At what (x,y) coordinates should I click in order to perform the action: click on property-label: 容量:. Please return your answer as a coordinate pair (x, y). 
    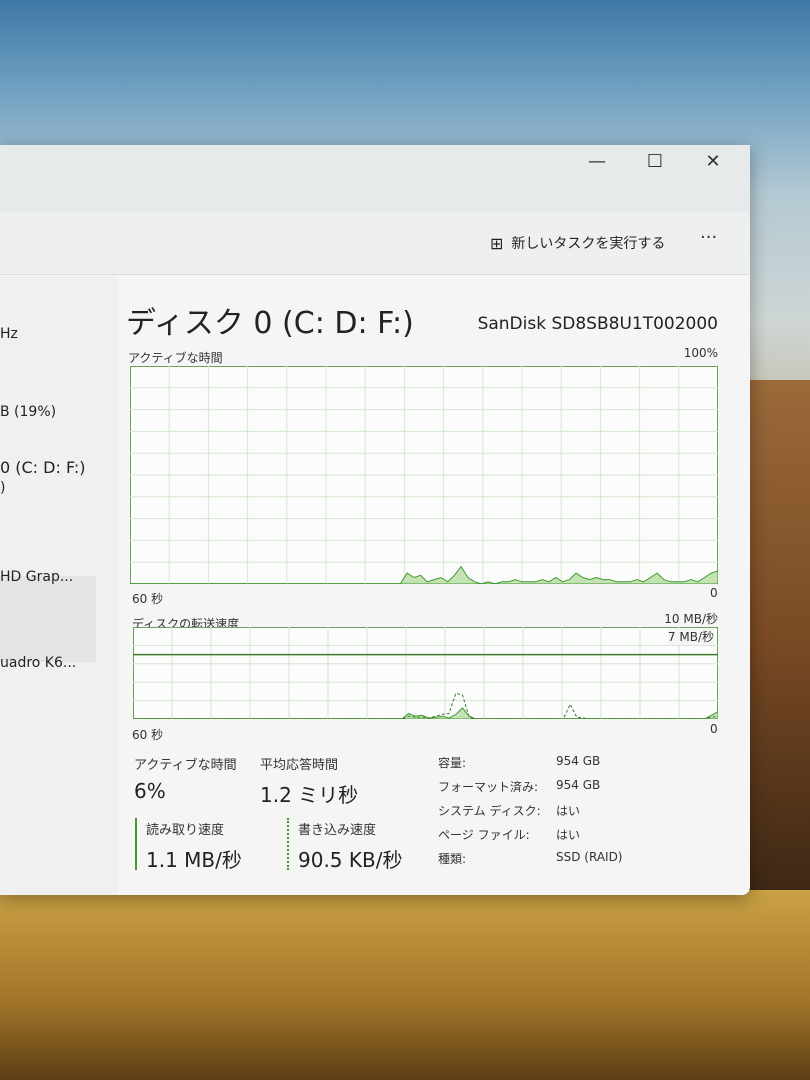
    Looking at the image, I should click on (452, 763).